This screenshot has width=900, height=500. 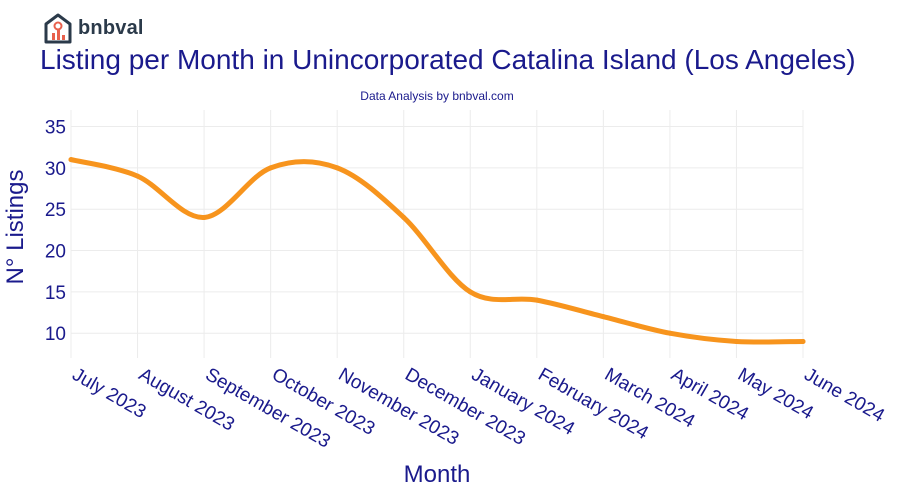 What do you see at coordinates (111, 28) in the screenshot?
I see `brand-name: bnbval` at bounding box center [111, 28].